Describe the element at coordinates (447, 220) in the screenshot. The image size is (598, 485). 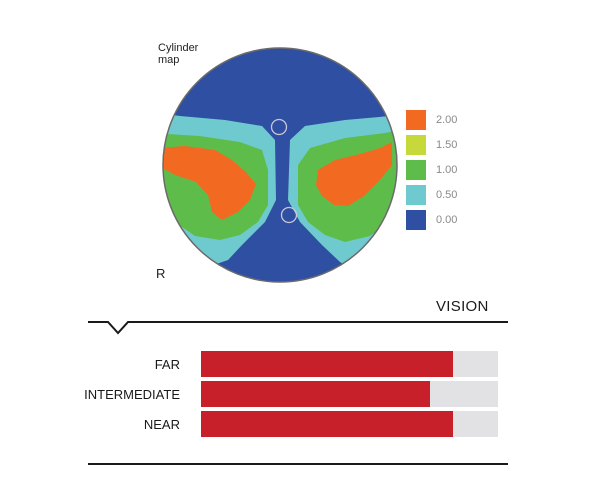
I see `legend-label: 0.00` at that location.